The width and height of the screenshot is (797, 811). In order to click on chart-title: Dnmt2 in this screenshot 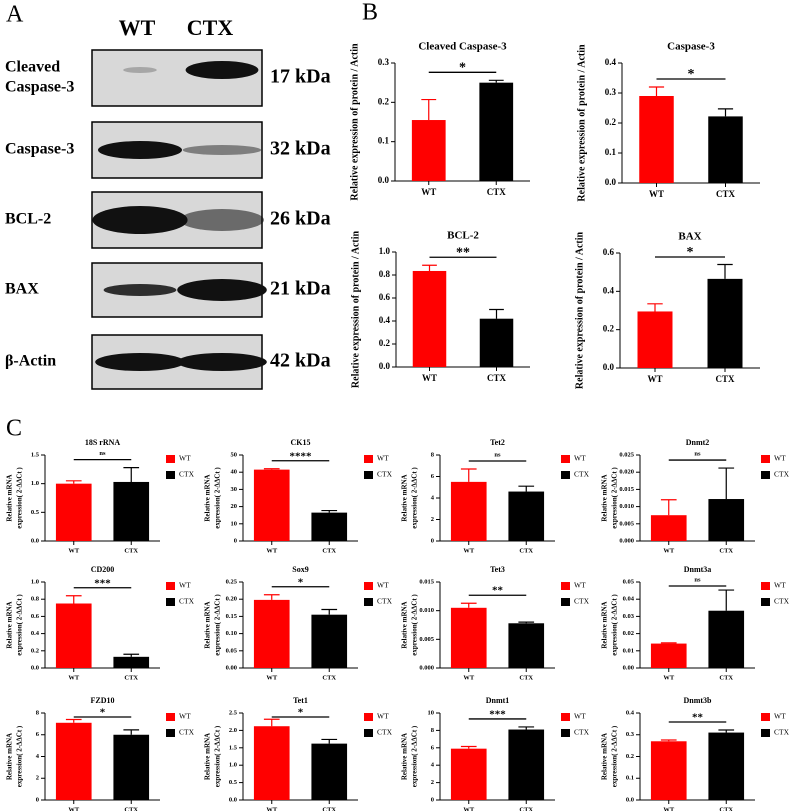, I will do `click(698, 442)`.